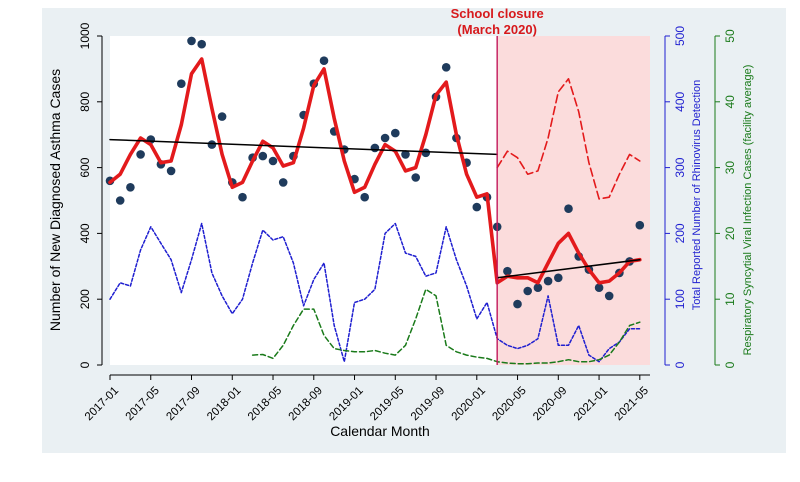  Describe the element at coordinates (680, 364) in the screenshot. I see `y-right1-tick-label: 0` at that location.